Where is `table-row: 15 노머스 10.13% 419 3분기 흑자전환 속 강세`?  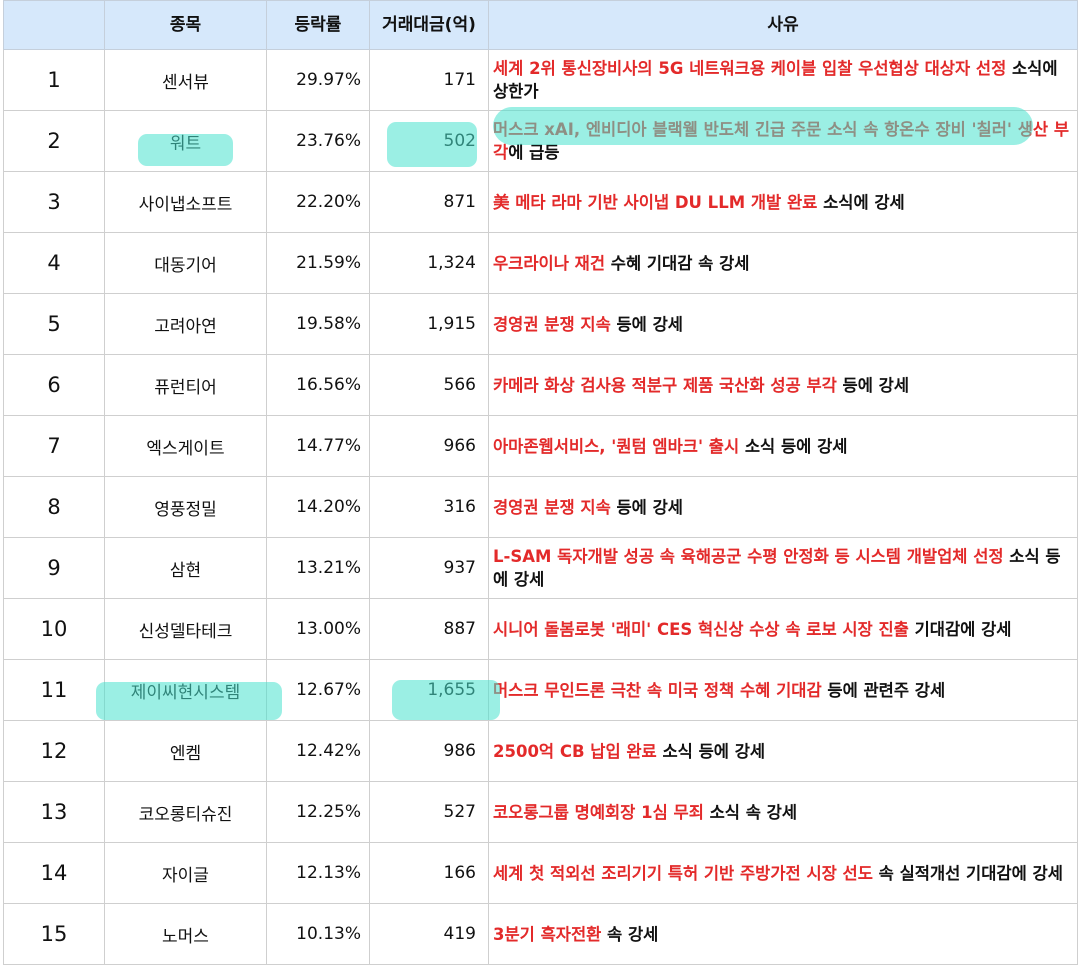
table-row: 15 노머스 10.13% 419 3분기 흑자전환 속 강세 is located at coordinates (540, 934).